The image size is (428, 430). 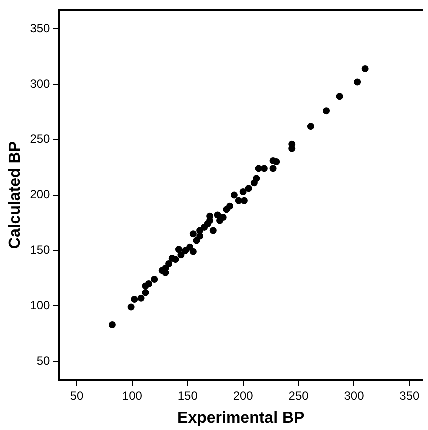 I want to click on y-tick-label: 100, so click(x=40, y=305).